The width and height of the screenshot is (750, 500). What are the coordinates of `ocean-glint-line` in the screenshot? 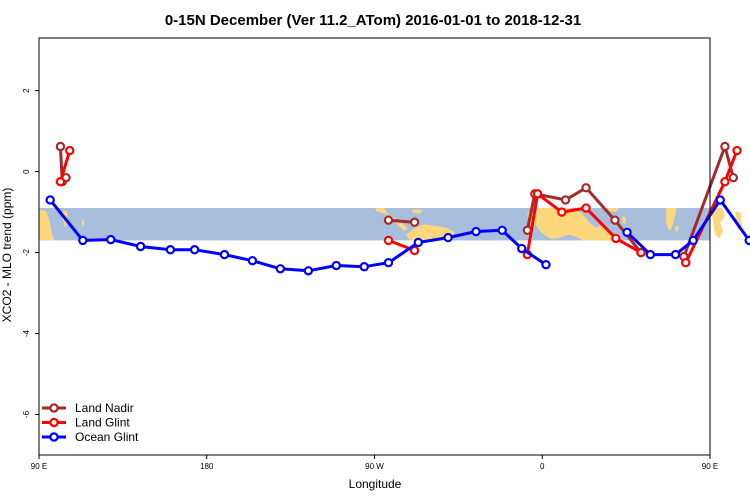 It's located at (688, 227).